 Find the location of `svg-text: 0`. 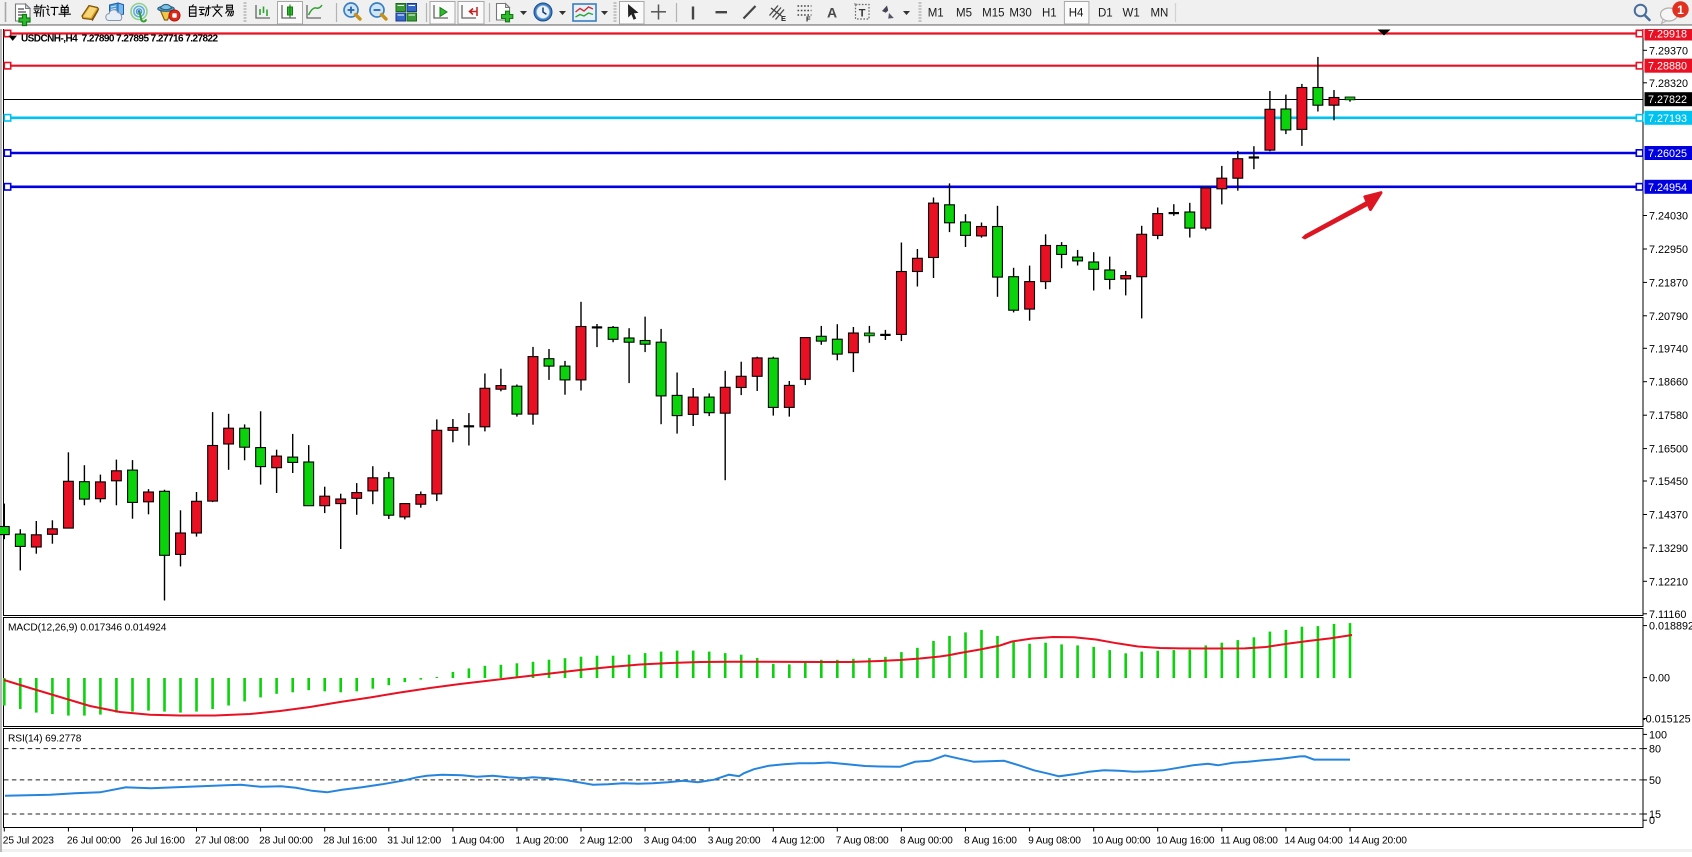

svg-text: 0 is located at coordinates (1652, 821).